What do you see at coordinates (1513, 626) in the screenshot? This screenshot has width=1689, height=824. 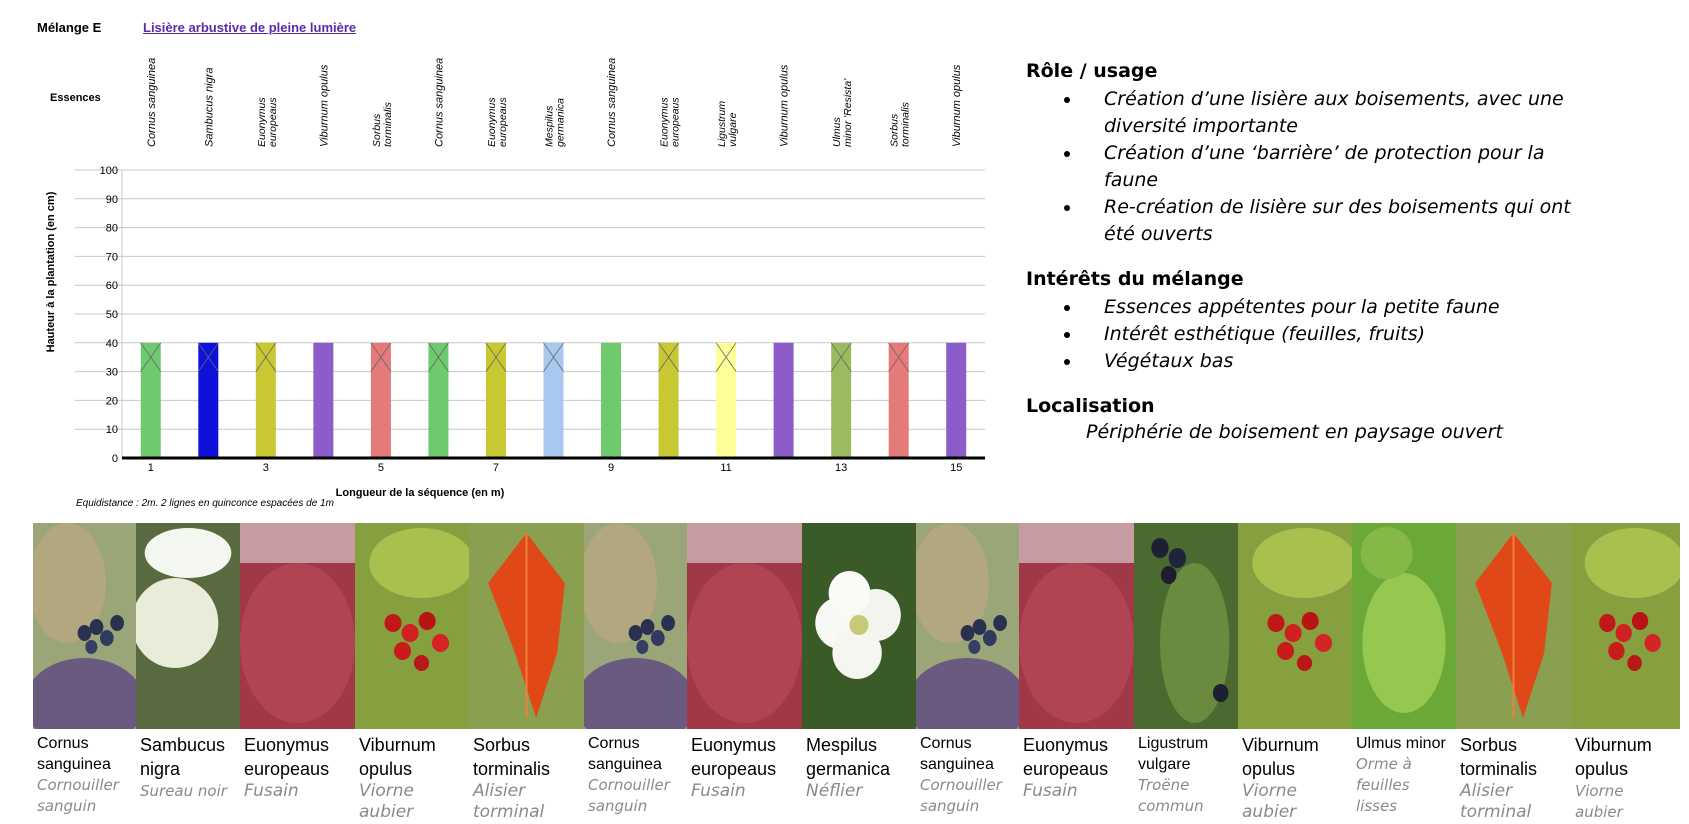 I see `red-leaf-photo` at bounding box center [1513, 626].